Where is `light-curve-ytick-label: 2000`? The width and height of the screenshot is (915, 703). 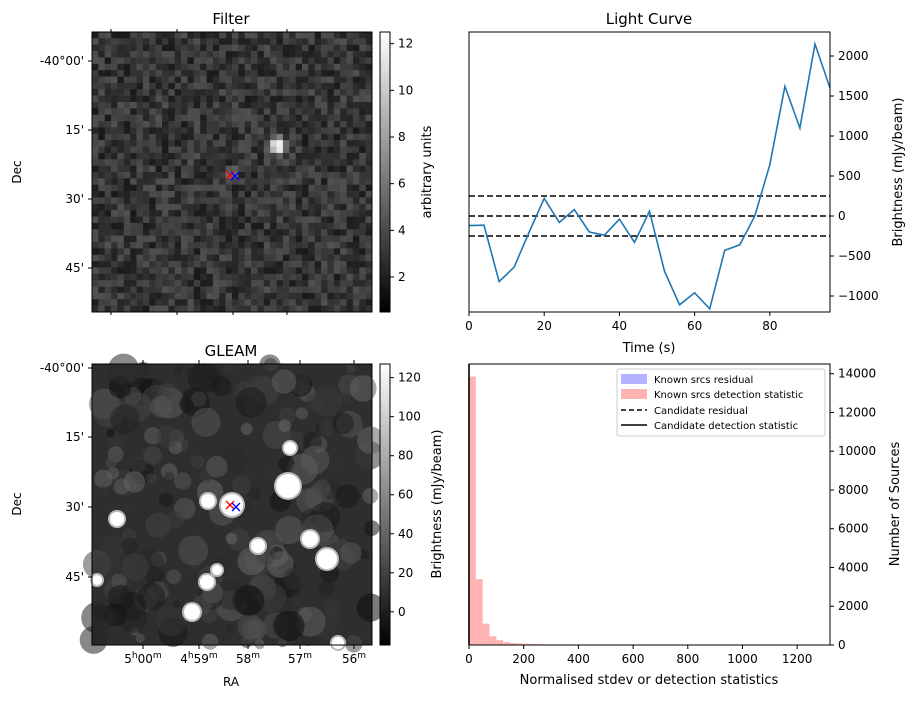
light-curve-ytick-label: 2000 is located at coordinates (853, 56).